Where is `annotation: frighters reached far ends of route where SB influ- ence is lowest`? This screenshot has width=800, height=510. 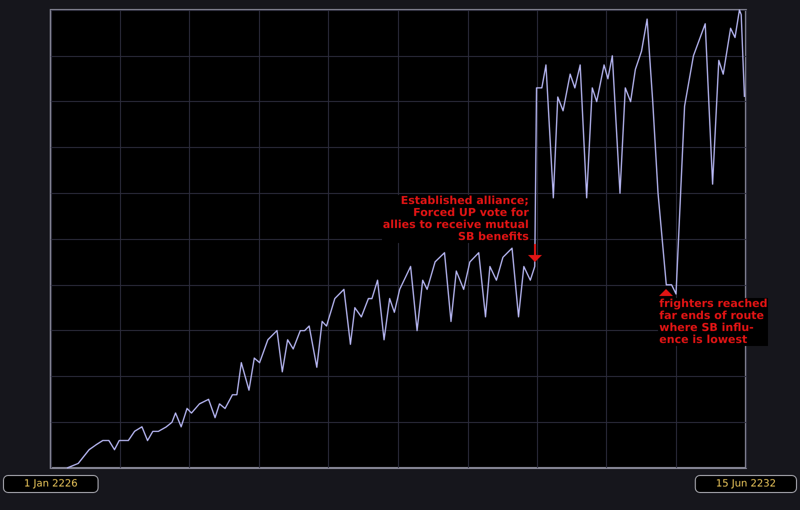
annotation: frighters reached far ends of route where SB influ- ence is lowest is located at coordinates (713, 321).